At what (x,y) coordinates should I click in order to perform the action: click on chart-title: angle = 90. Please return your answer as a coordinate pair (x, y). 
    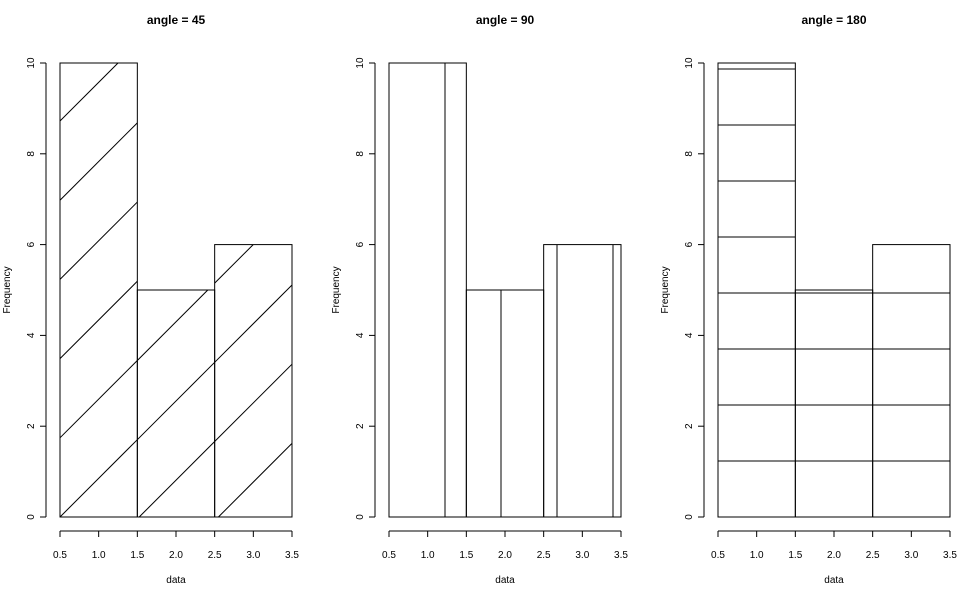
    Looking at the image, I should click on (505, 20).